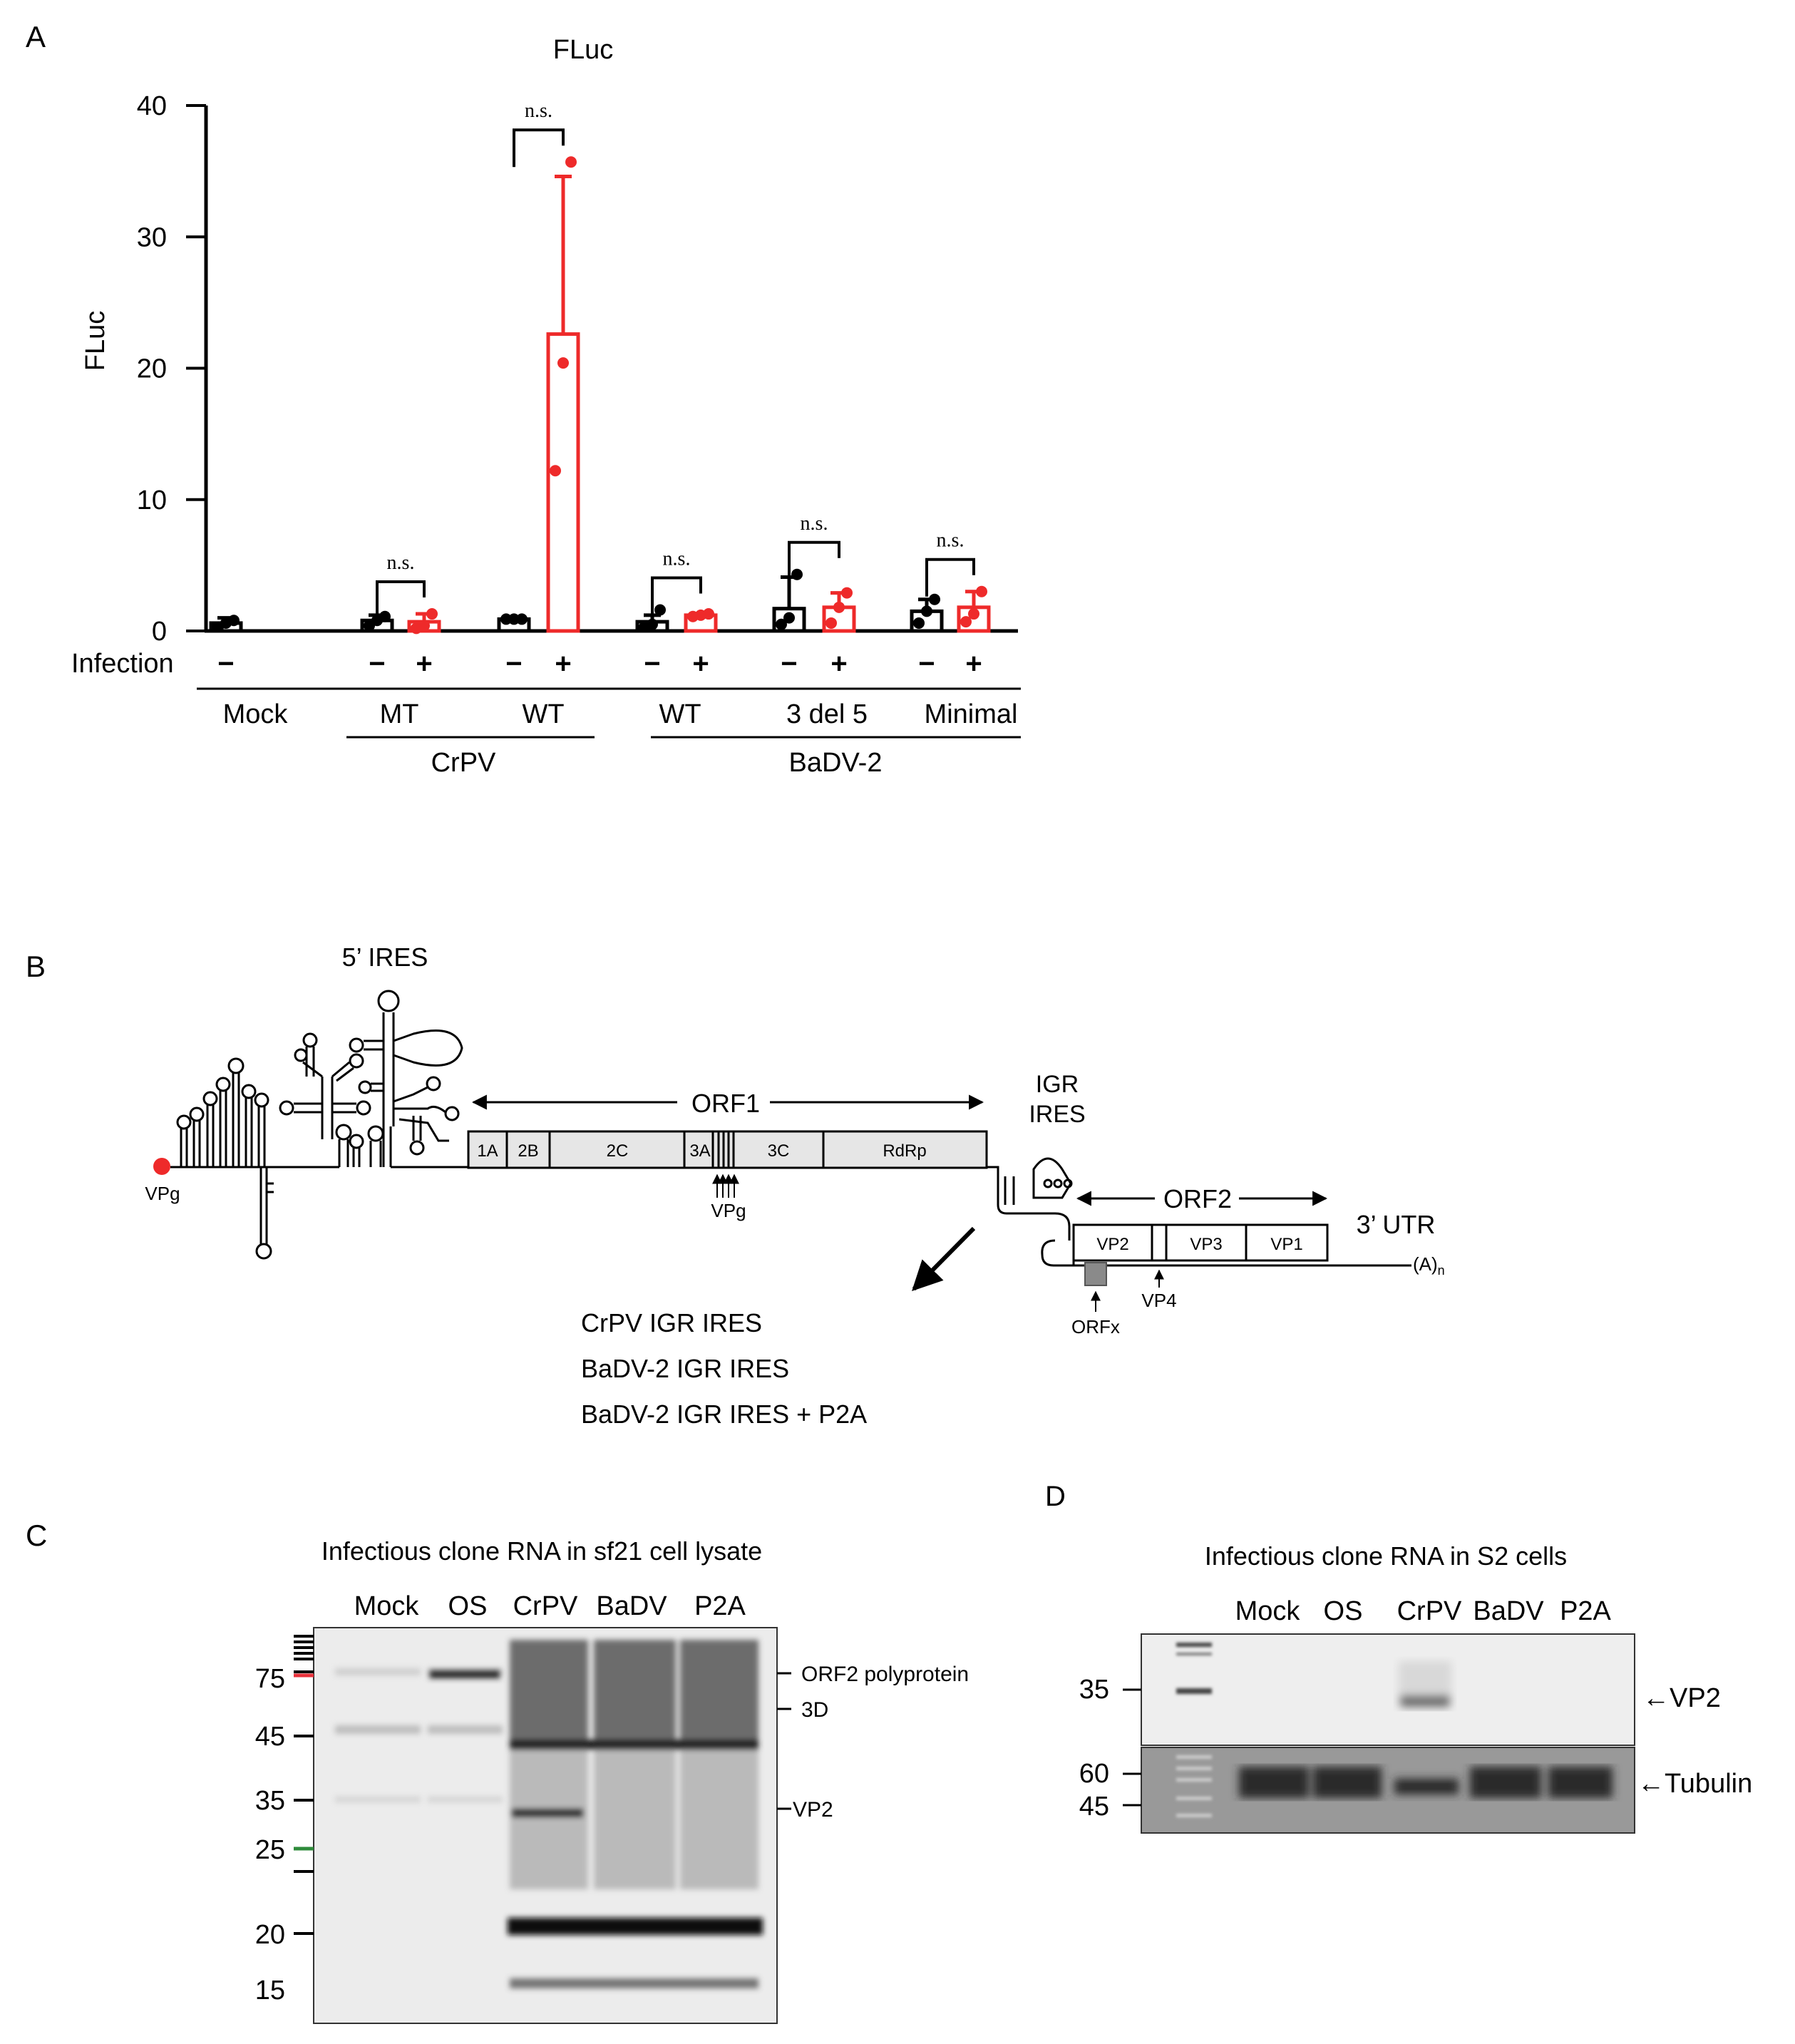  What do you see at coordinates (675, 360) in the screenshot?
I see `significance-brackets: n.s. n.s. n.s. n.s. n.s.` at bounding box center [675, 360].